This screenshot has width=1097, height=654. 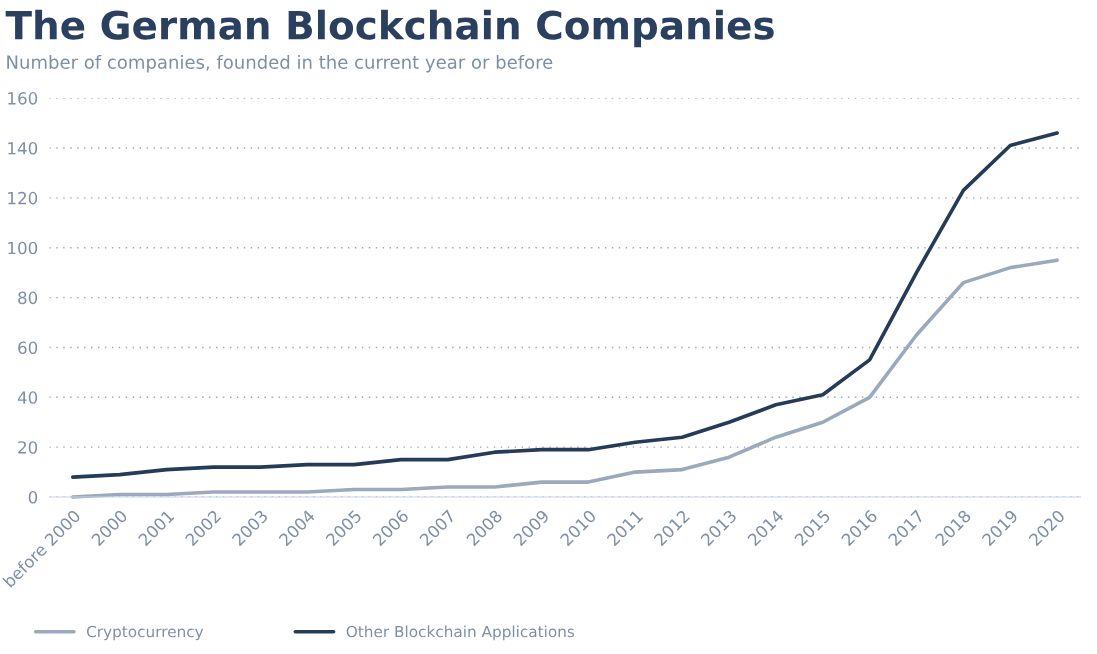 I want to click on y-tick-label: 40, so click(x=27, y=397).